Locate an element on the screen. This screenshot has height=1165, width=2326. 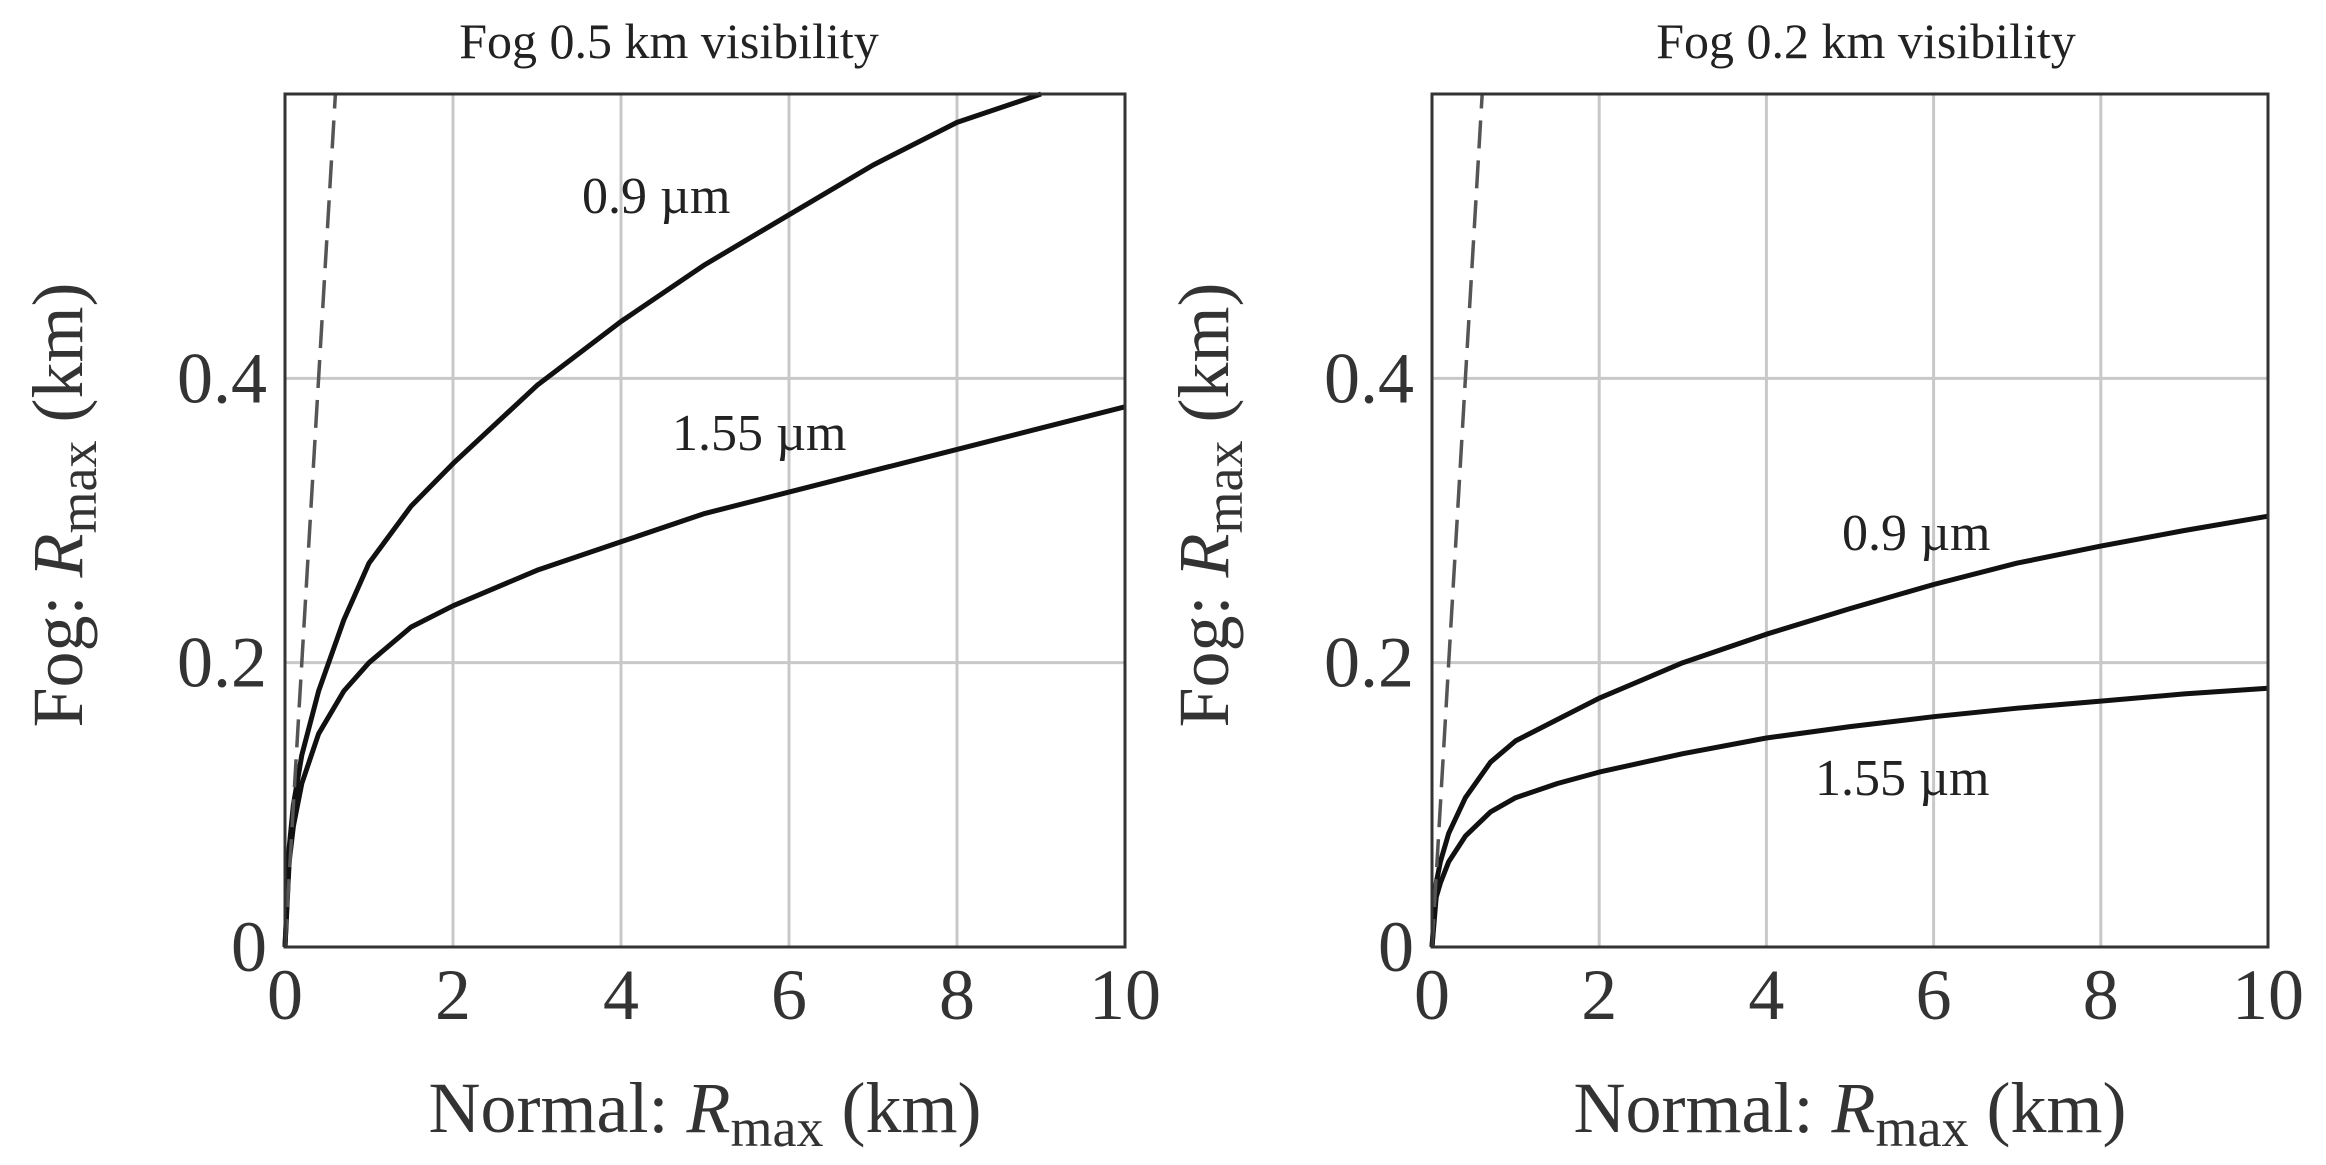
chart-title: Fog 0.5 km visibility is located at coordinates (669, 41).